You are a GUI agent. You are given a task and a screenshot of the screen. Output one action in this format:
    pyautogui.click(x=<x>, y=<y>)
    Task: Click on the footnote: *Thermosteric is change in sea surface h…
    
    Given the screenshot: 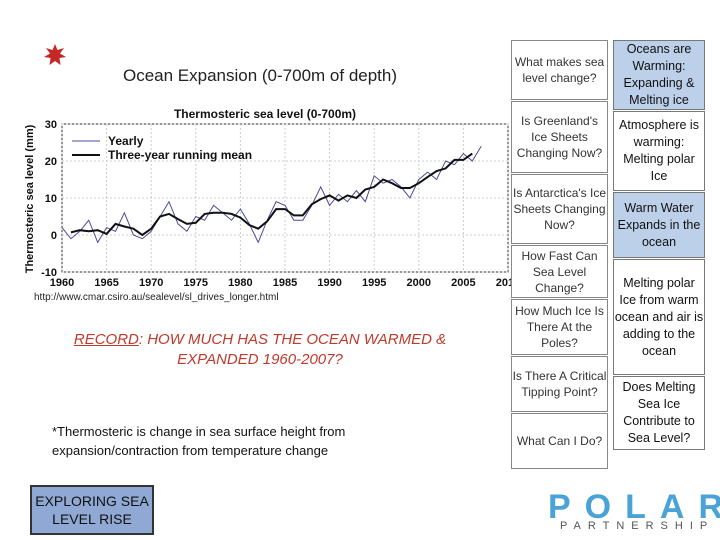 What is the action you would take?
    pyautogui.click(x=199, y=441)
    